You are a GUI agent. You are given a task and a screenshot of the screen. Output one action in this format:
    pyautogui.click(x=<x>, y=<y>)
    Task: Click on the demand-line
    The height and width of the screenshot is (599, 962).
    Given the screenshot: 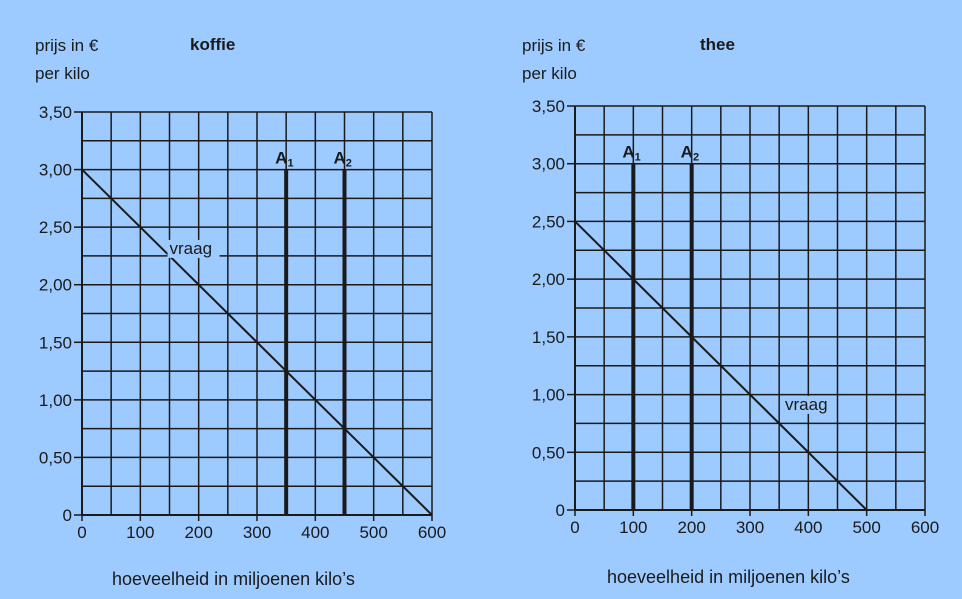 What is the action you would take?
    pyautogui.click(x=721, y=365)
    